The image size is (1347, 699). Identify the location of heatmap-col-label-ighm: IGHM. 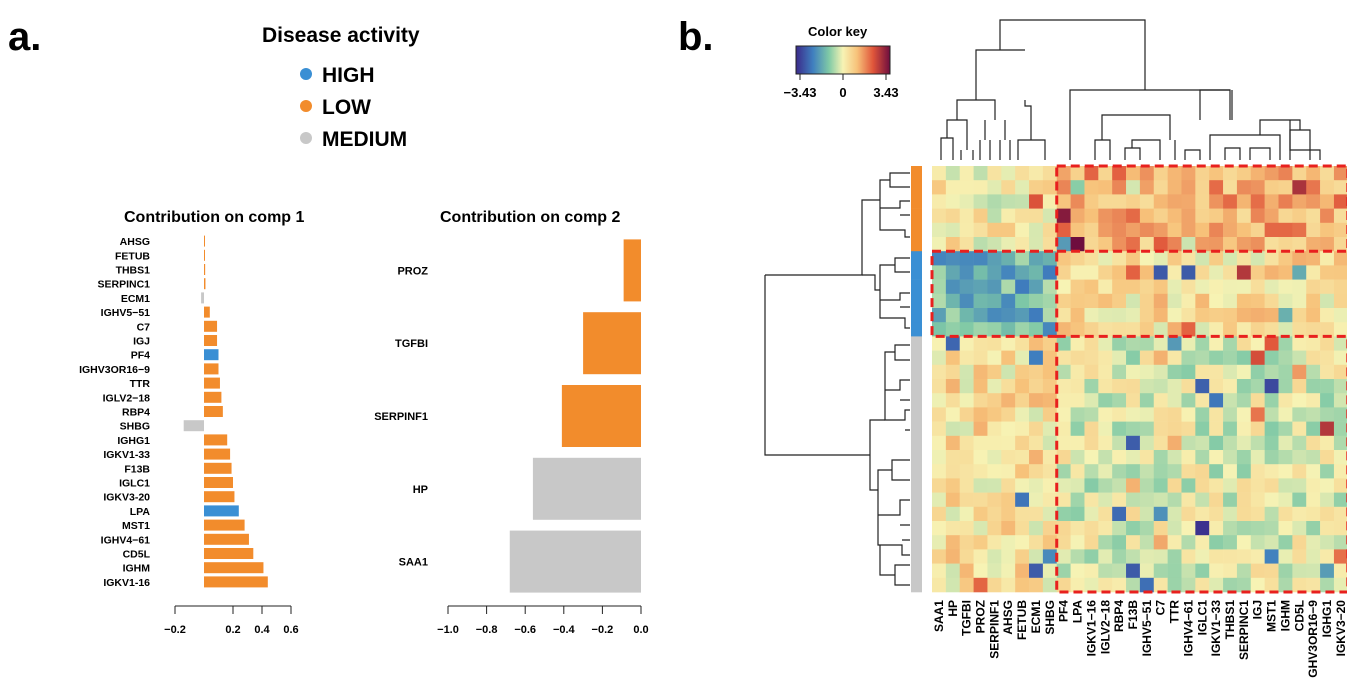
(1285, 615).